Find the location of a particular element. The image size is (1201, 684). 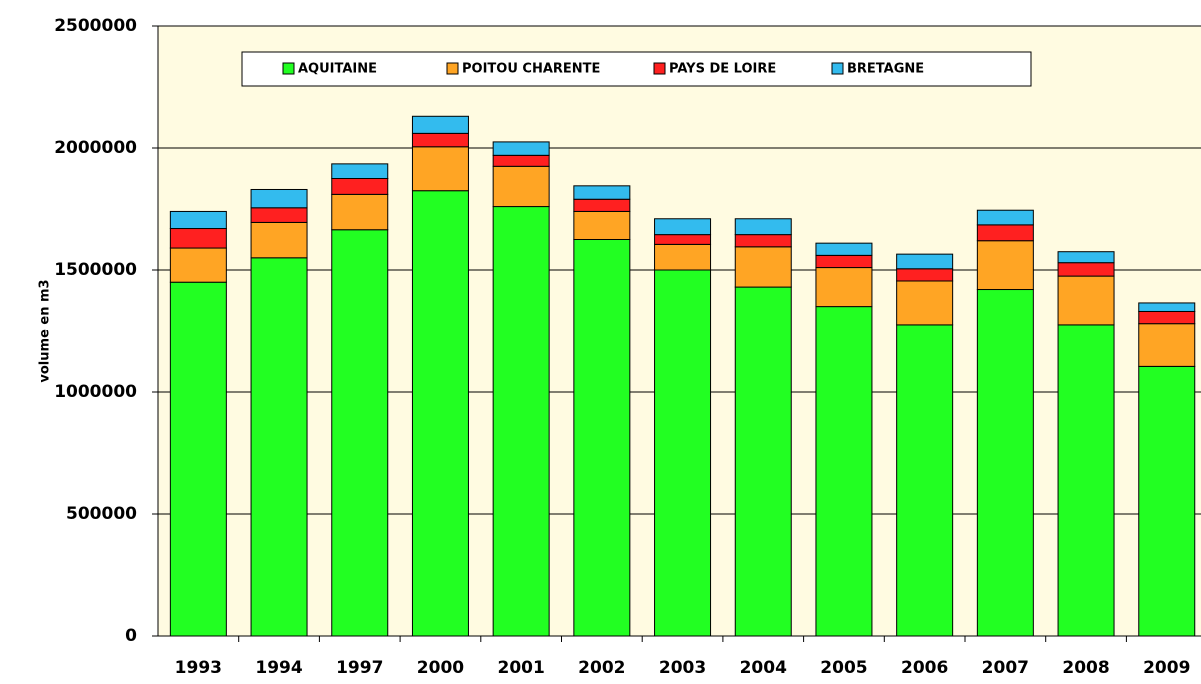

y-tick-label: 500000 is located at coordinates (101, 514).